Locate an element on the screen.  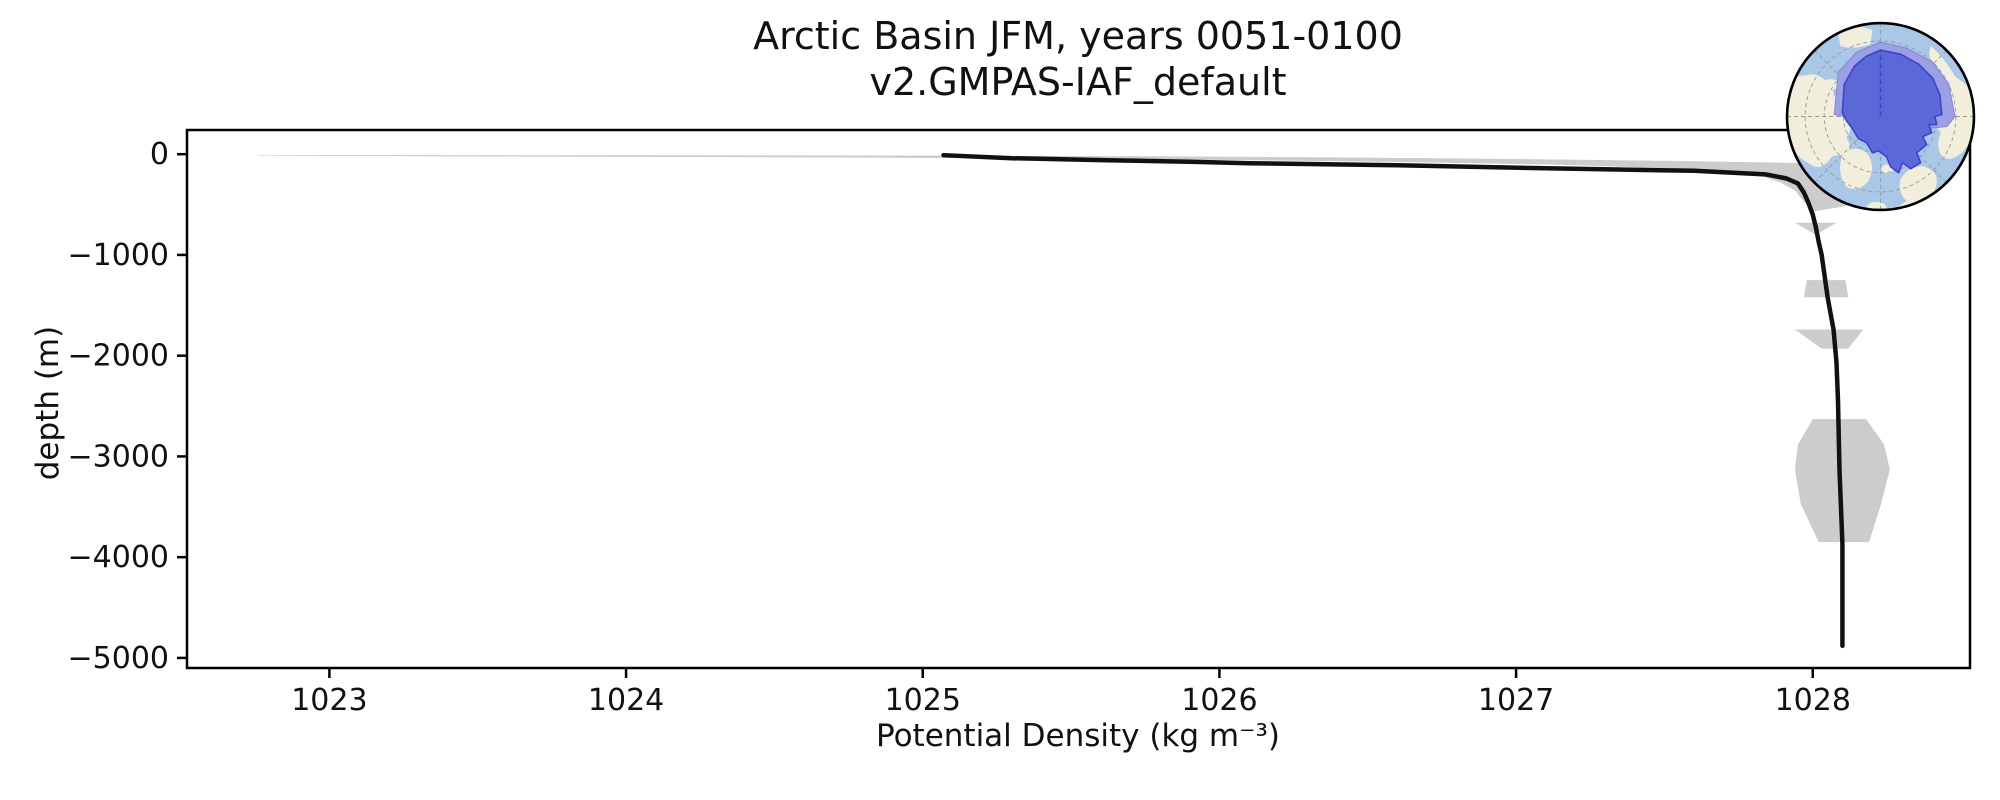
y-tick-label: −3000 is located at coordinates (118, 456).